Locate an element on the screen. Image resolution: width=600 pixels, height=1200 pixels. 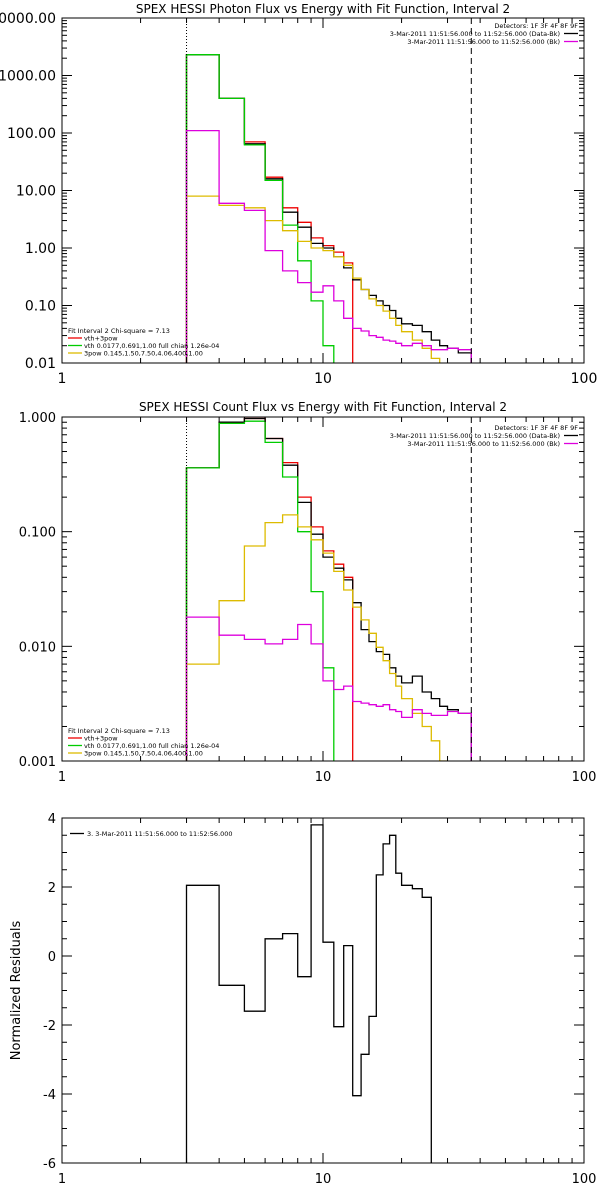
y-tick-label: 10.00 is located at coordinates (36, 192).